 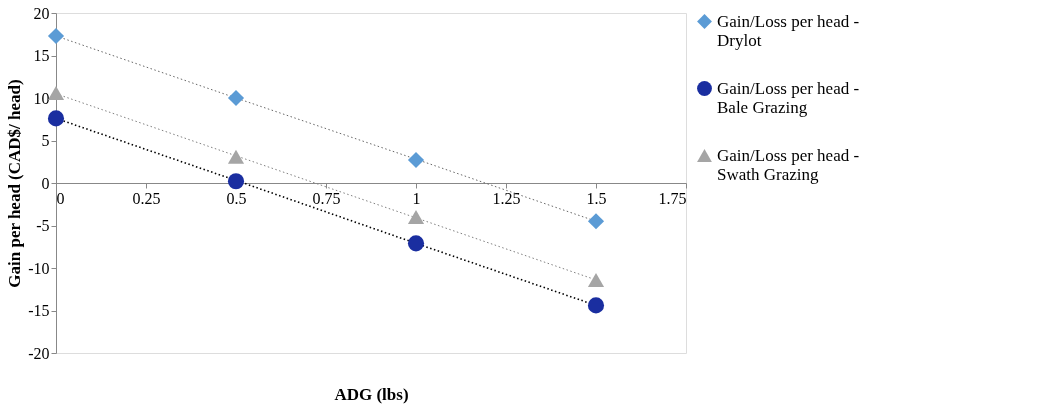 I want to click on x-tick-label: 1.75, so click(x=672, y=198).